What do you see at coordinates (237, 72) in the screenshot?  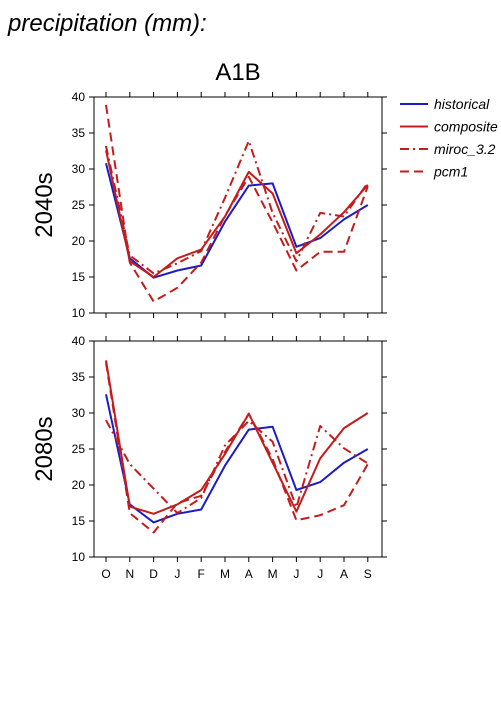 I see `scenario-title: A1B` at bounding box center [237, 72].